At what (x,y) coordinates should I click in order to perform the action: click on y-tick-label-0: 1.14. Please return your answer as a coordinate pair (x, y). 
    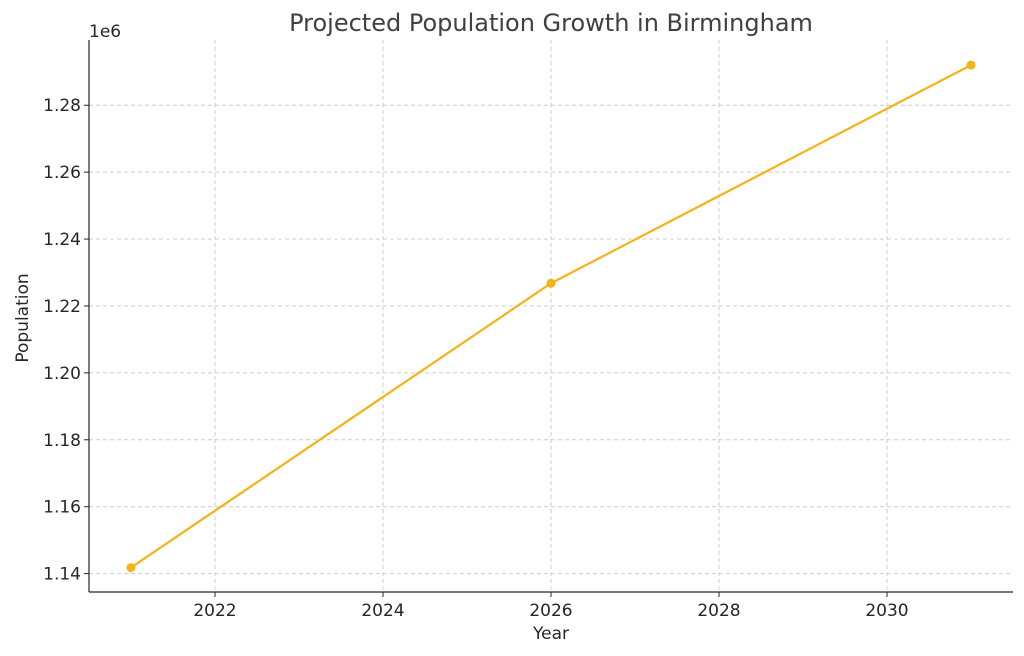
    Looking at the image, I should click on (62, 575).